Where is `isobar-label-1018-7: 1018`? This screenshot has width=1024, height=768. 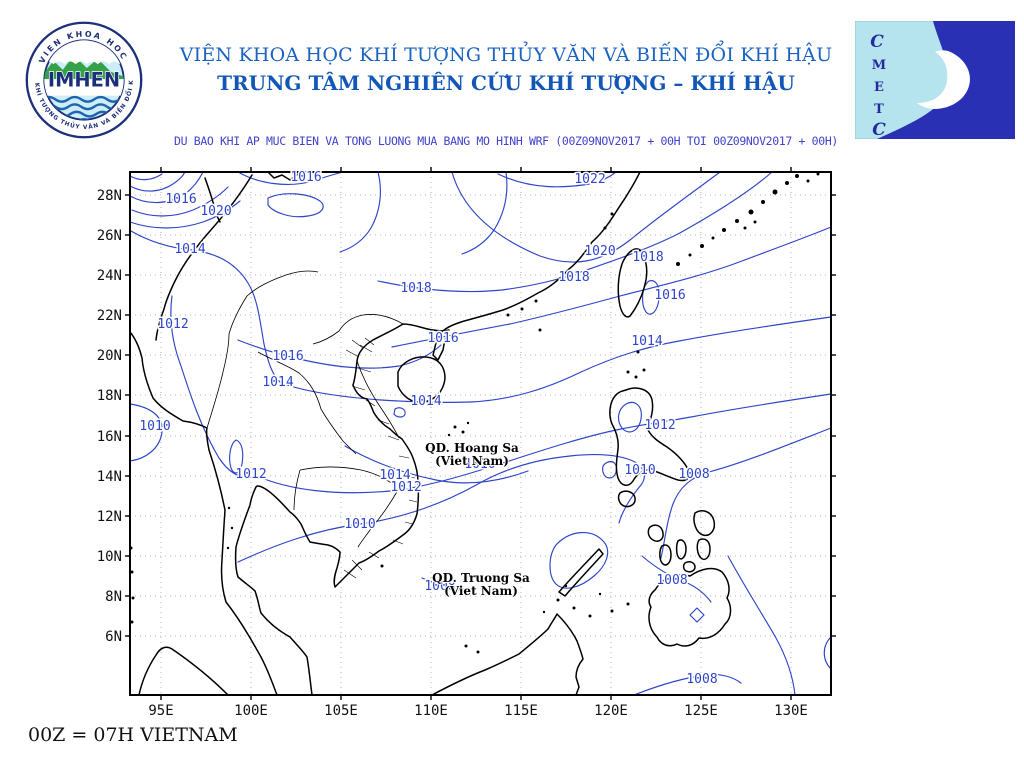 isobar-label-1018-7: 1018 is located at coordinates (573, 277).